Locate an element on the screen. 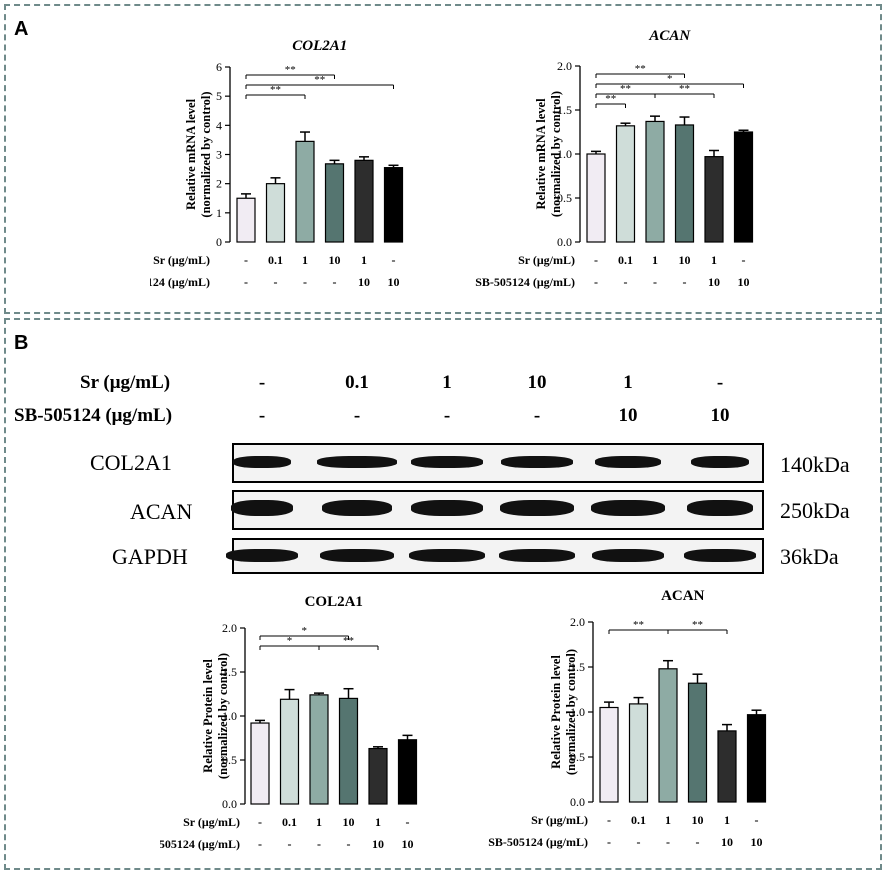 This screenshot has height=874, width=886. wb-kda-gapdh: 36kDa is located at coordinates (809, 556).